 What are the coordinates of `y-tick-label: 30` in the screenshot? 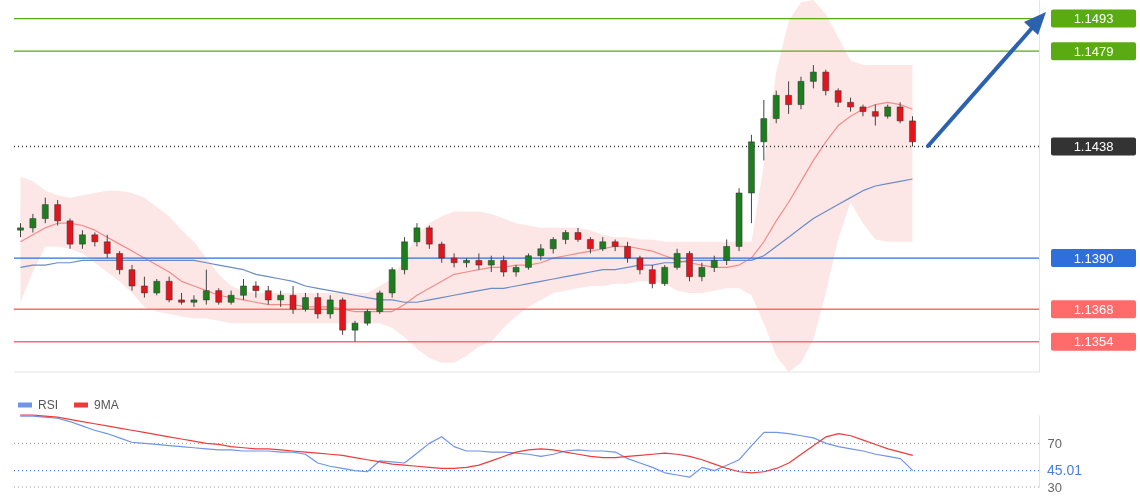 It's located at (1054, 487).